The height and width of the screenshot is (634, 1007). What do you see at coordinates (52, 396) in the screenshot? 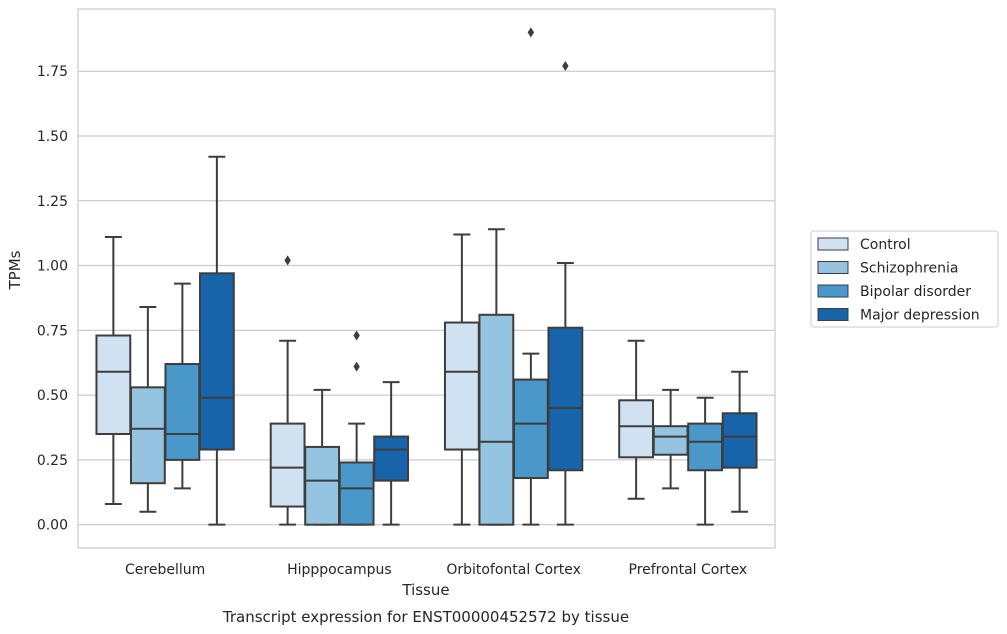
I see `y-tick-label: 0.50` at bounding box center [52, 396].